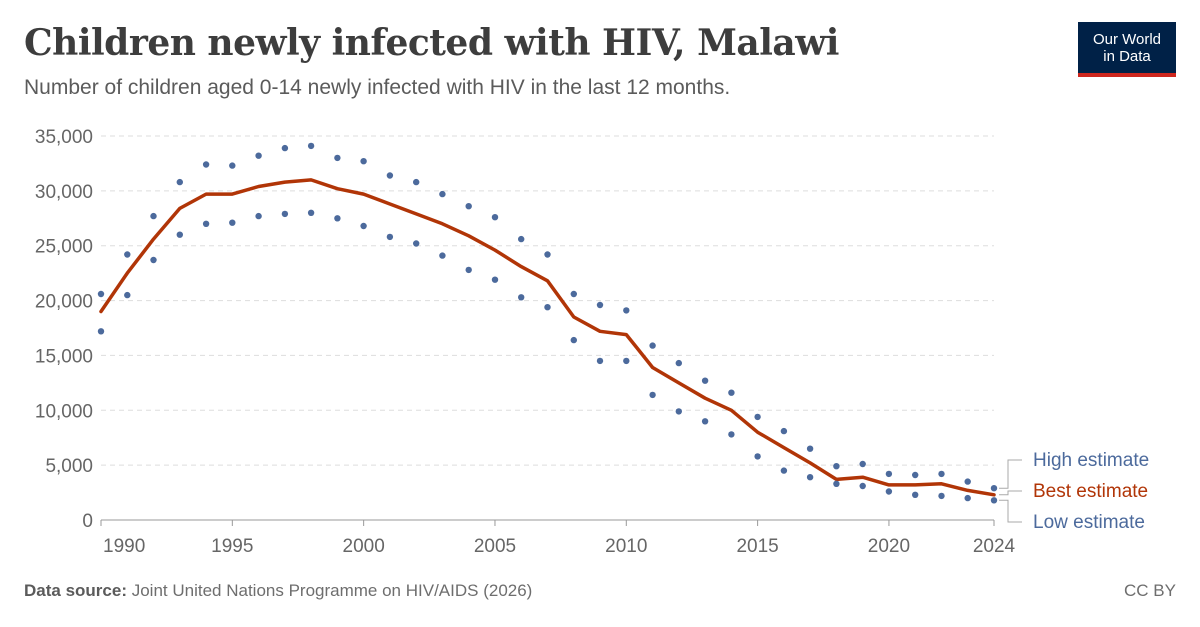  What do you see at coordinates (1091, 460) in the screenshot?
I see `legend-label: High estimate` at bounding box center [1091, 460].